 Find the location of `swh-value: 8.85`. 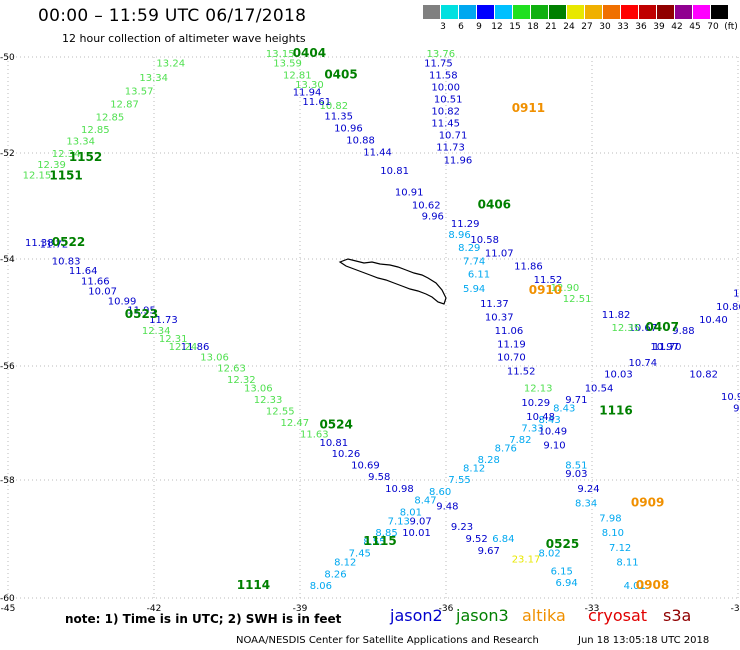

swh-value: 8.85 is located at coordinates (386, 533).